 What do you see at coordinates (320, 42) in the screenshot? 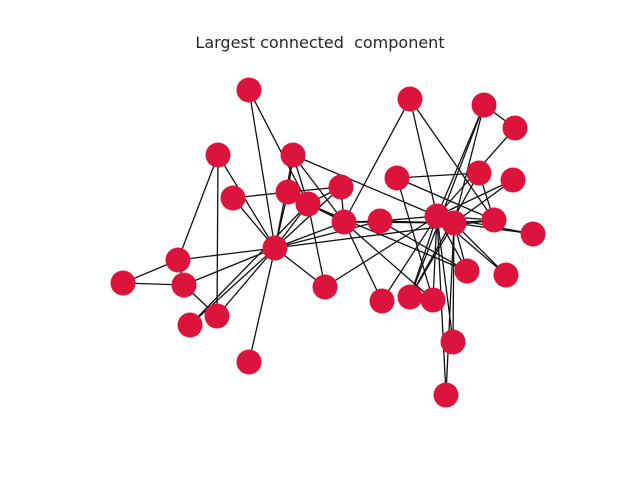
I see `graph-title: Largest connected component` at bounding box center [320, 42].